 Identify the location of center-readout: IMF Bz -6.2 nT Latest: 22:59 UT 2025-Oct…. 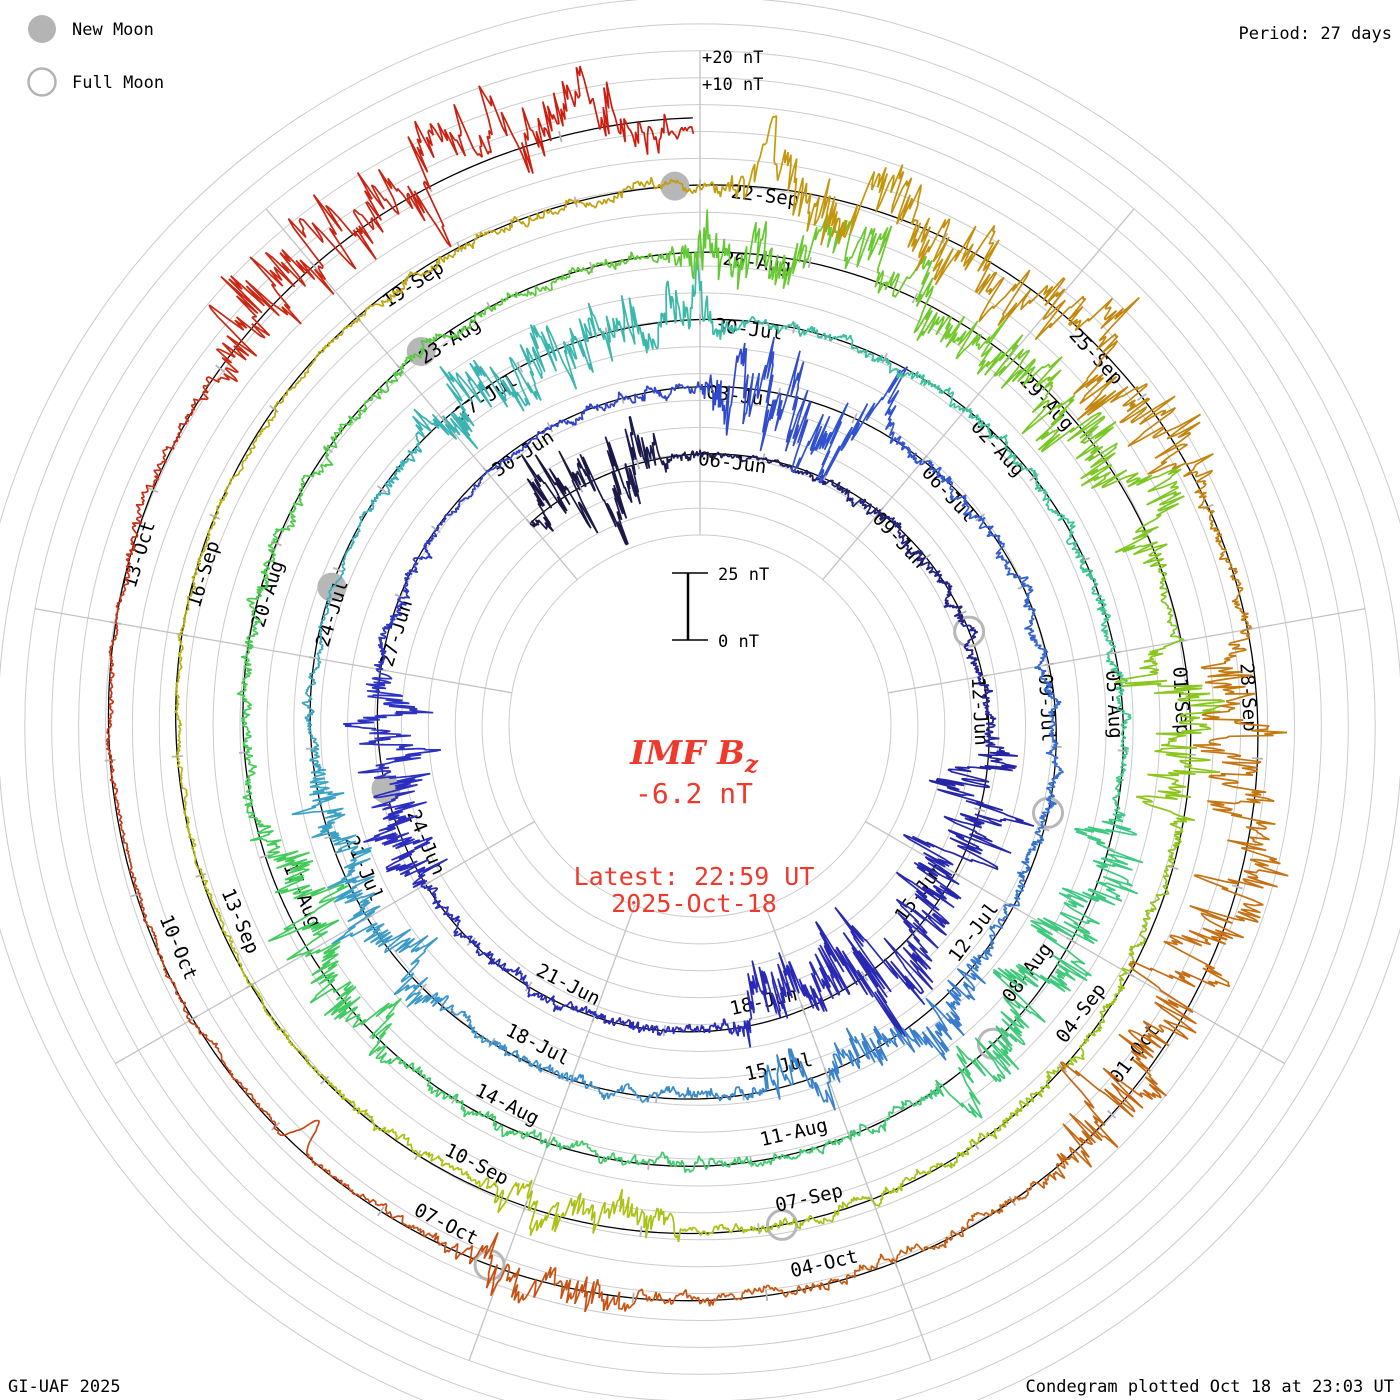
(694, 825).